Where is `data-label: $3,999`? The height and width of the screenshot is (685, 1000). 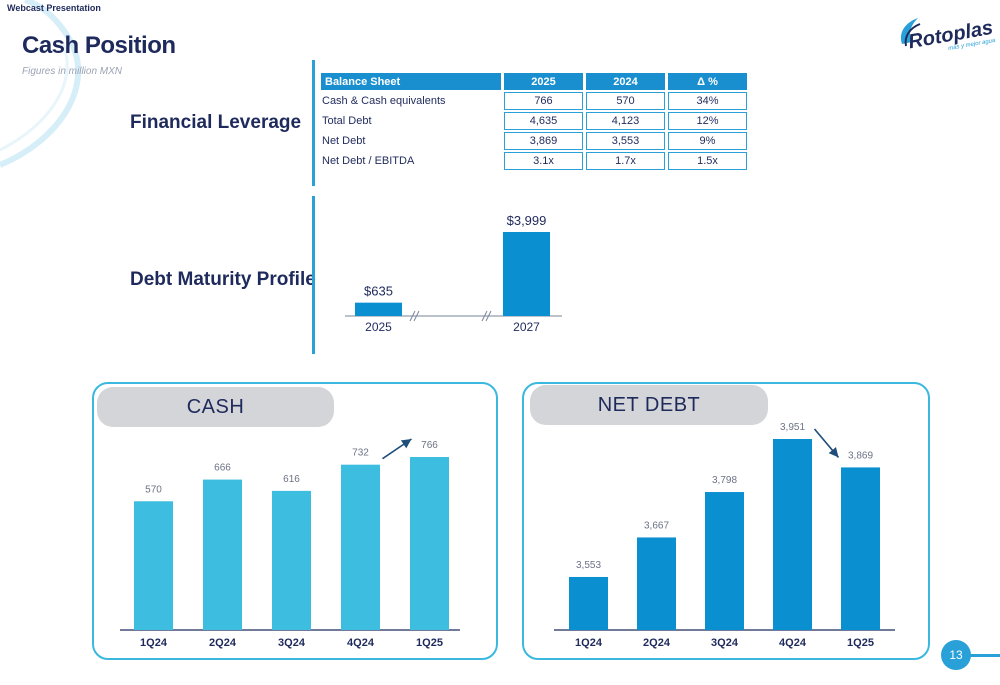
data-label: $3,999 is located at coordinates (527, 220).